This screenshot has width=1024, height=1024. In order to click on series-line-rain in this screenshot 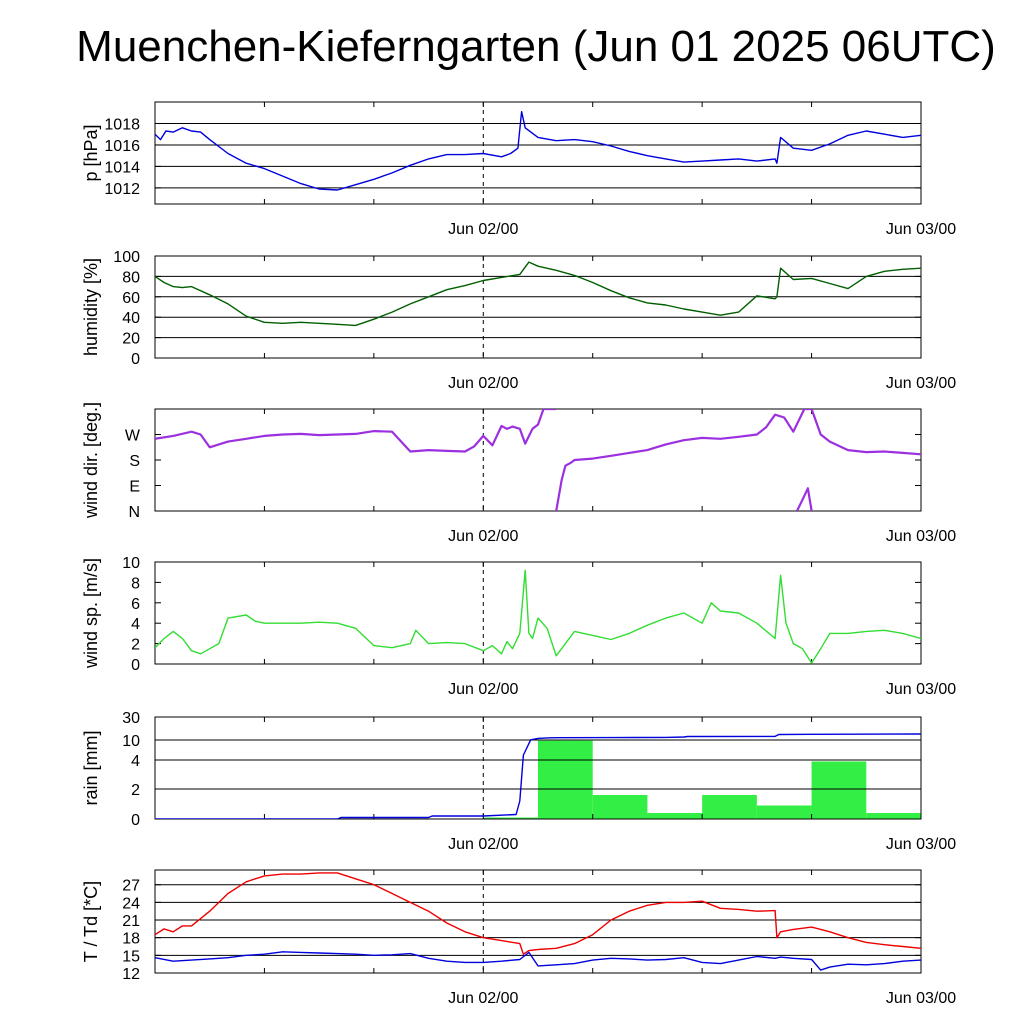, I will do `click(538, 776)`.